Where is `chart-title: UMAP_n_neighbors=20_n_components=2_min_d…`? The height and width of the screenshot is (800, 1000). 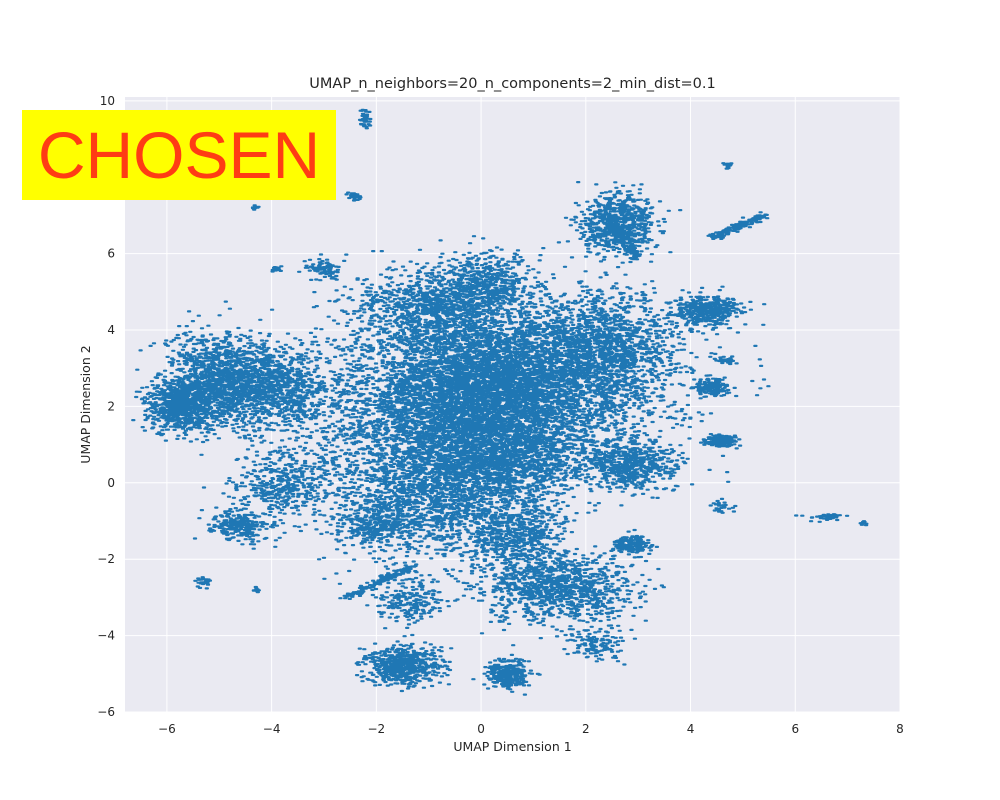 chart-title: UMAP_n_neighbors=20_n_components=2_min_d… is located at coordinates (512, 84).